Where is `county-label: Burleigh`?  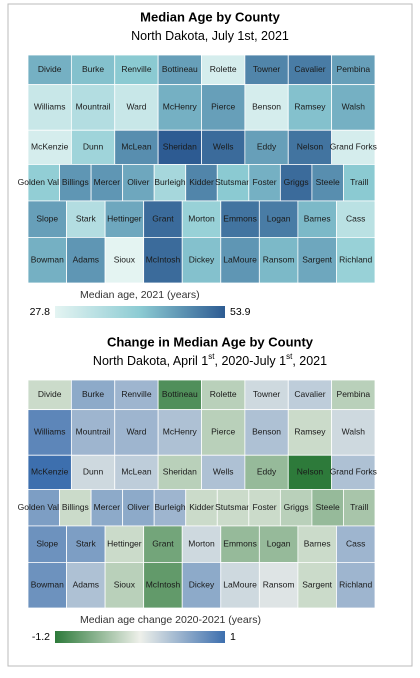
county-label: Burleigh is located at coordinates (169, 507).